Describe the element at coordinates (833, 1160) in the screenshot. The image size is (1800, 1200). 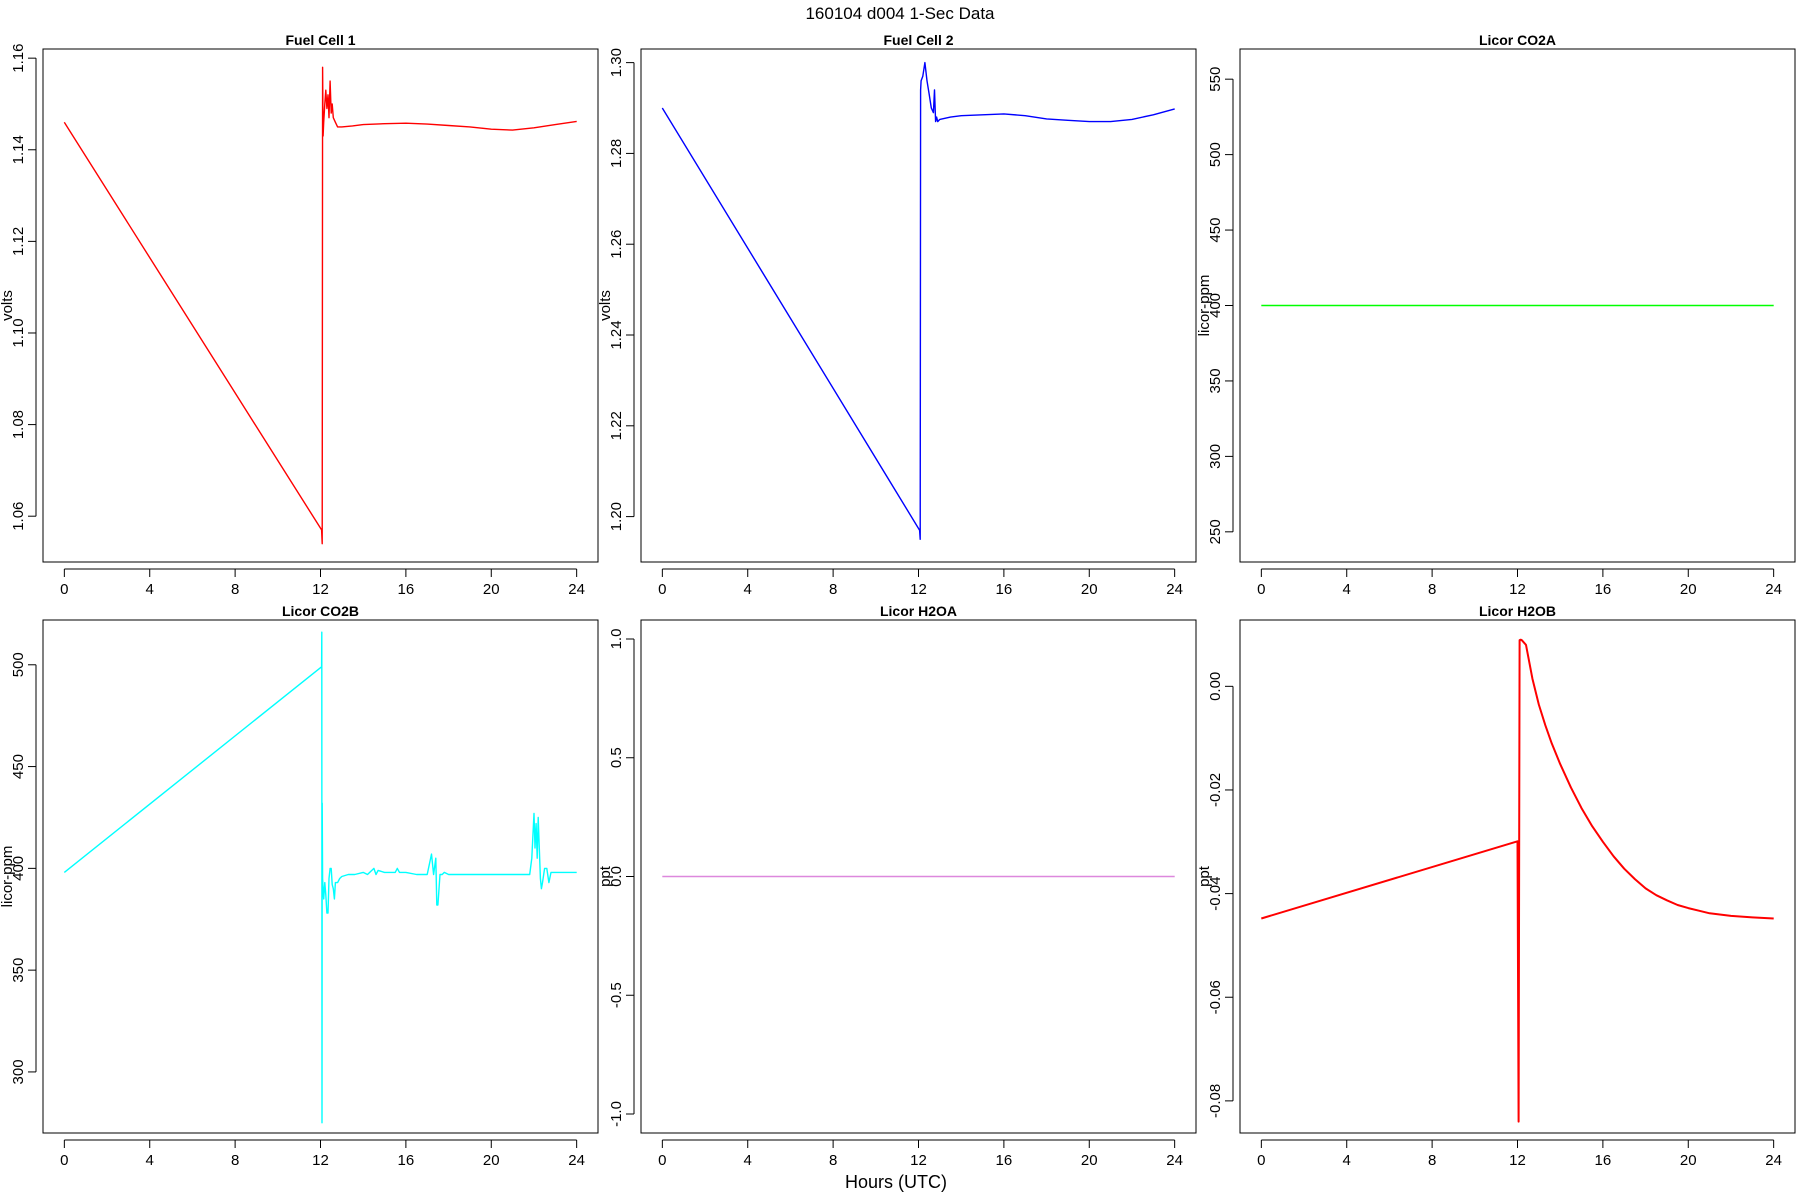
I see `panel-5-x-tick-label: 8` at that location.